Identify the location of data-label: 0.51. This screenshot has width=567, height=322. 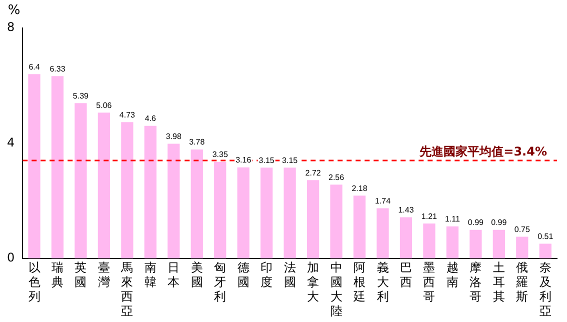
(546, 236).